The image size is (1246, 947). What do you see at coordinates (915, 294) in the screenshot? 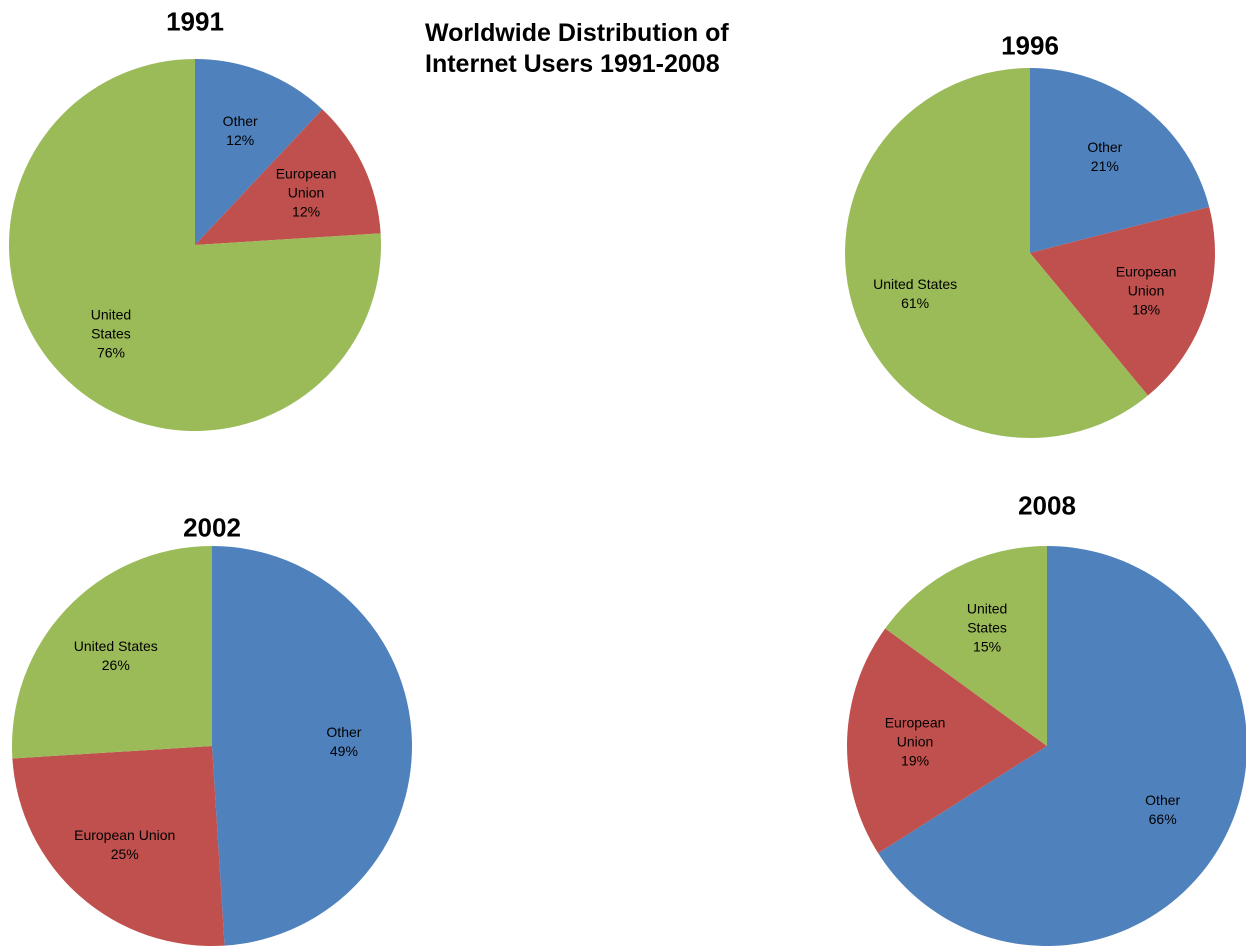
I see `slice-label: United States 61%` at bounding box center [915, 294].